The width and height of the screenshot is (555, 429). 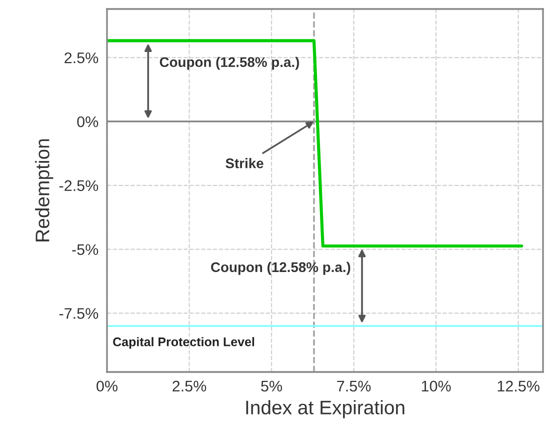 What do you see at coordinates (183, 343) in the screenshot?
I see `ref-line-label: Capital Protection Level` at bounding box center [183, 343].